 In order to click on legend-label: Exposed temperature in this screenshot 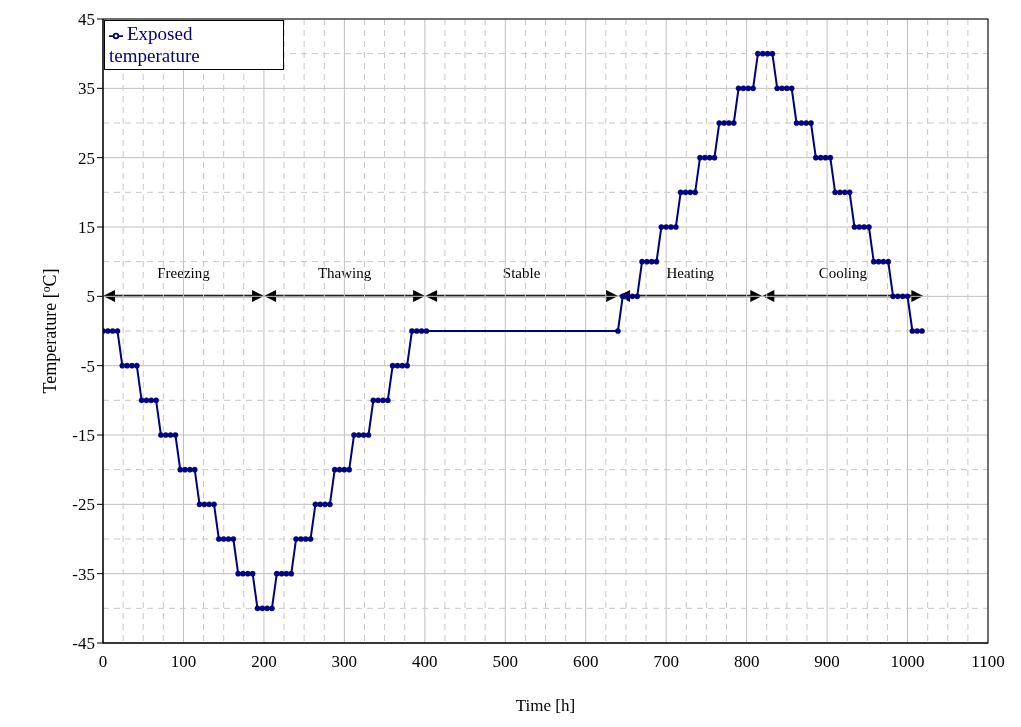, I will do `click(154, 44)`.